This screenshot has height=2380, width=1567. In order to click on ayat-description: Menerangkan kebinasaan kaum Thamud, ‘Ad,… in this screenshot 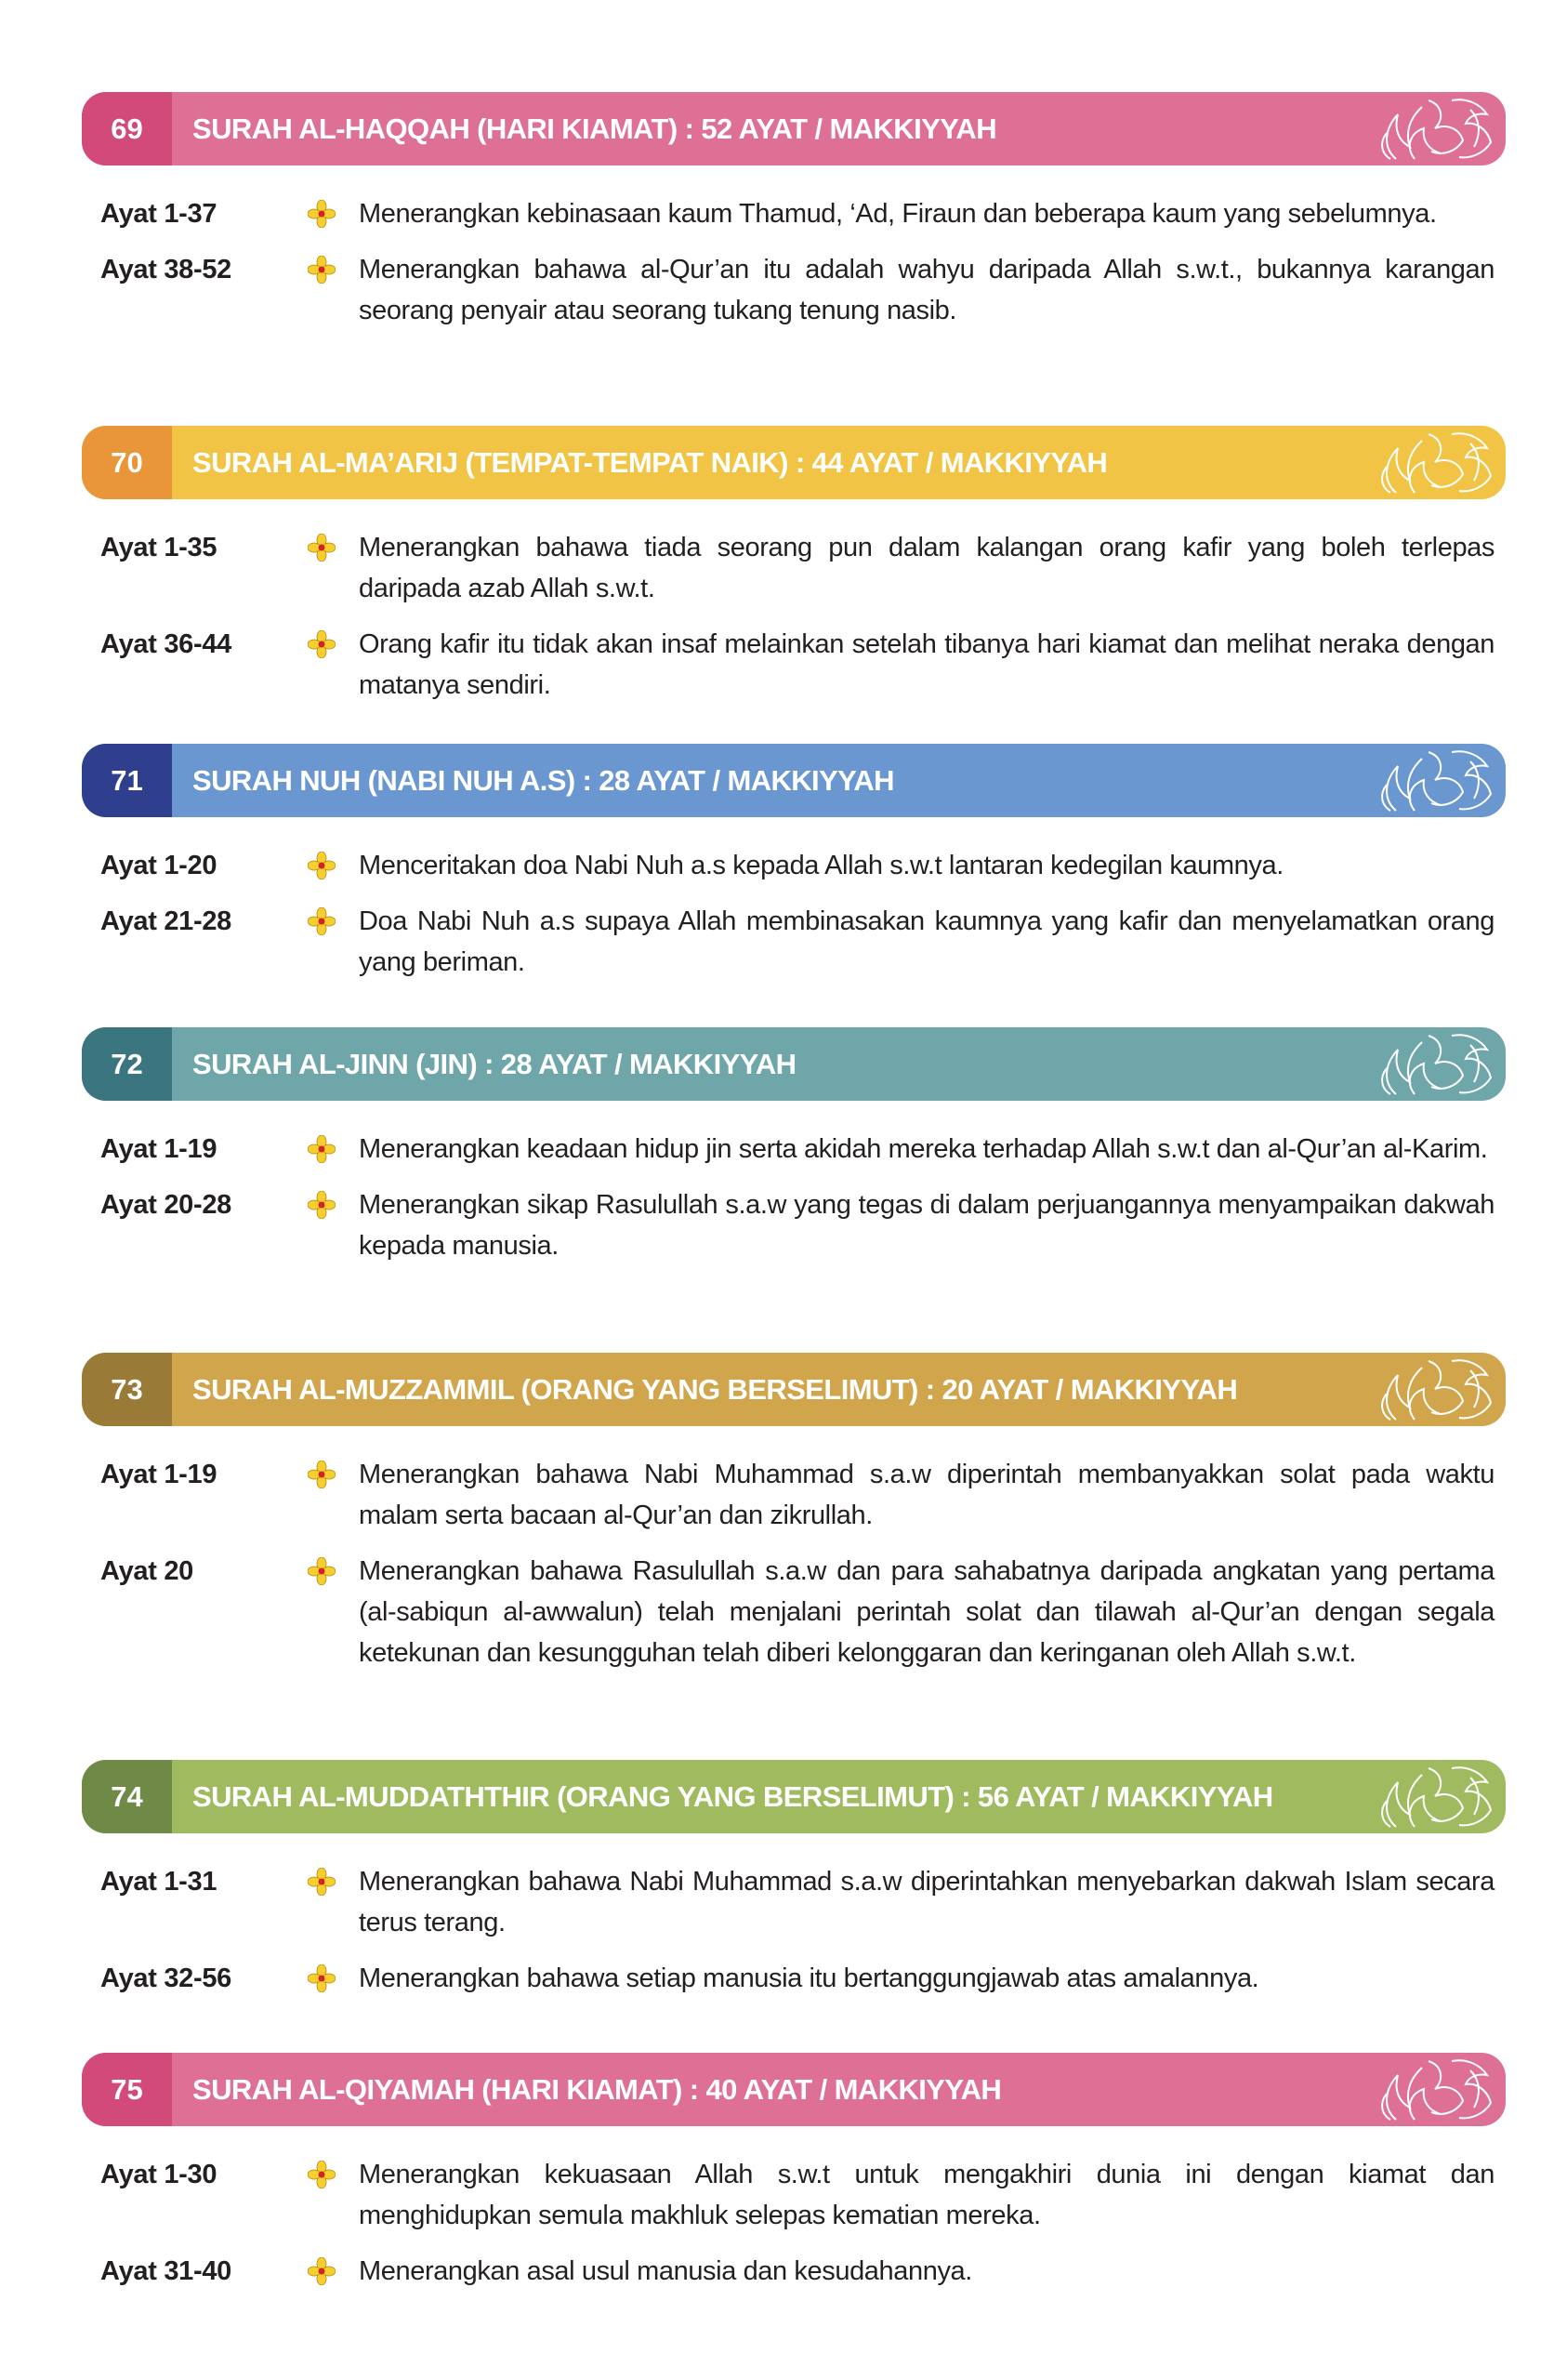, I will do `click(898, 214)`.